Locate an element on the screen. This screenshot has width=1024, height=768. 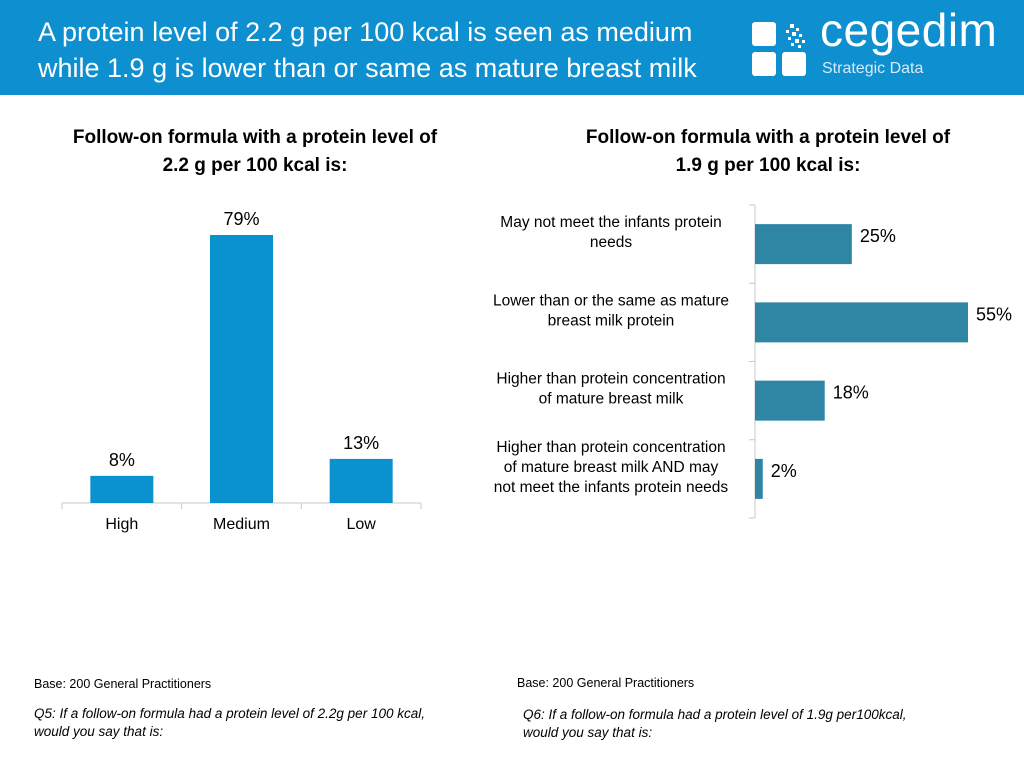
bar-high is located at coordinates (122, 489).